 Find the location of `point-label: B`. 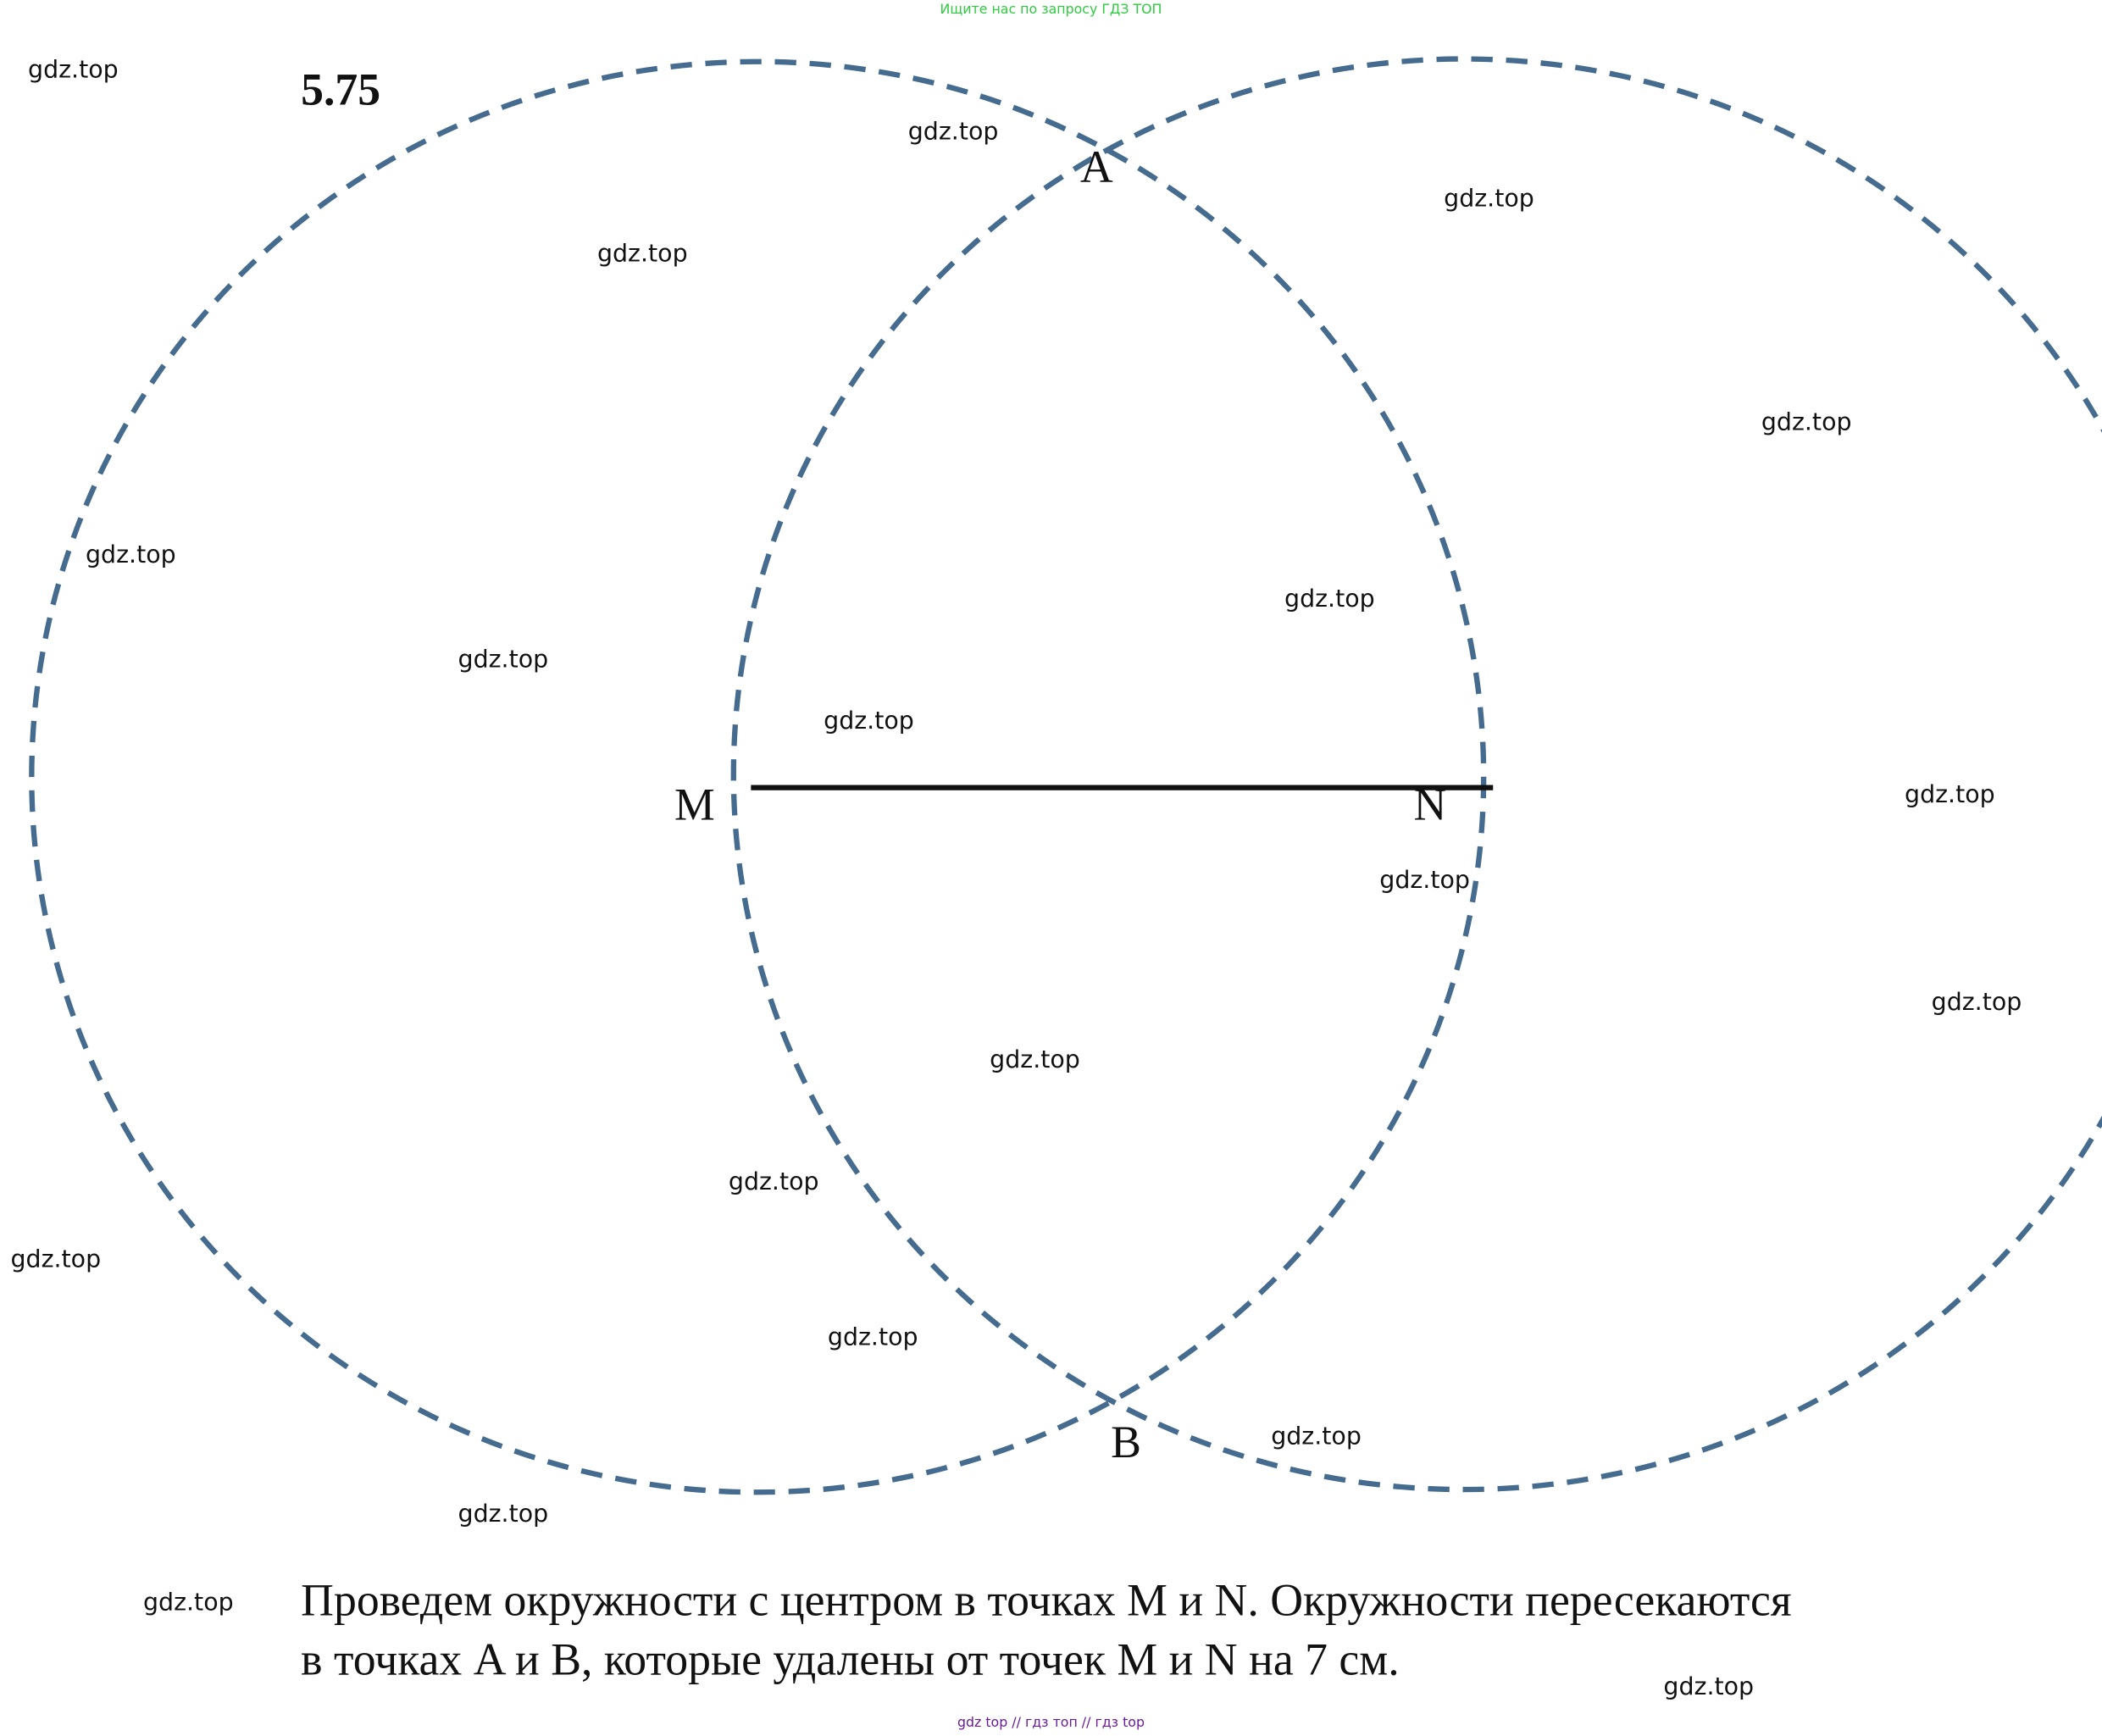

point-label: B is located at coordinates (1126, 1442).